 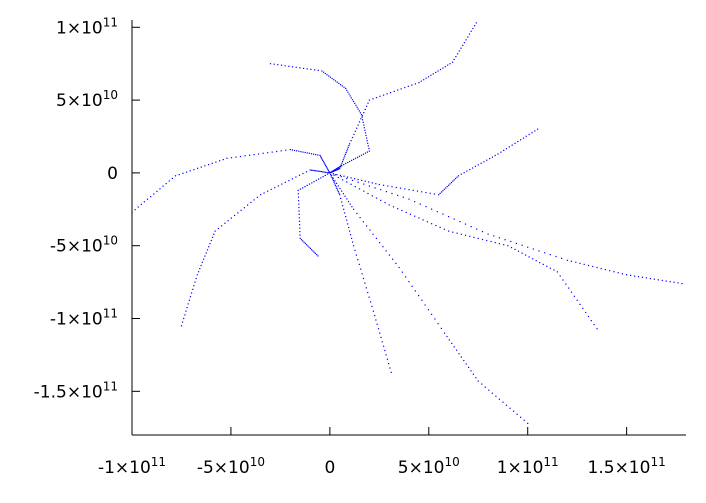 I want to click on tick-mantissa: 1×10, so click(x=520, y=468).